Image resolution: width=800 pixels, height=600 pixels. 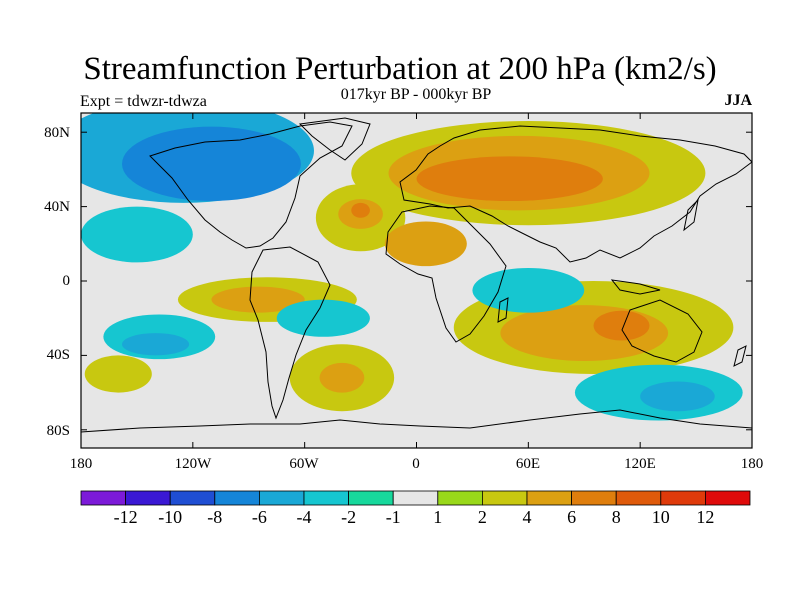 What do you see at coordinates (640, 464) in the screenshot?
I see `lon-tick-120e: 120E` at bounding box center [640, 464].